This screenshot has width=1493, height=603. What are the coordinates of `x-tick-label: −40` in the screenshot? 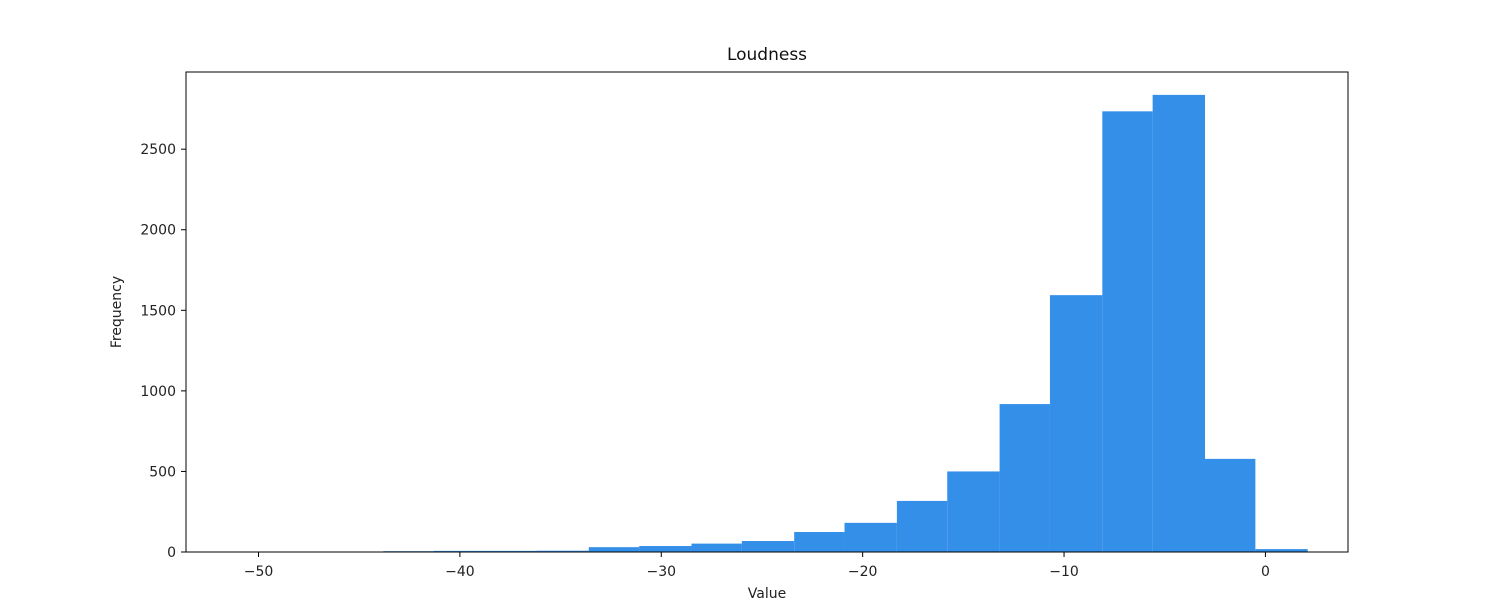 It's located at (460, 572).